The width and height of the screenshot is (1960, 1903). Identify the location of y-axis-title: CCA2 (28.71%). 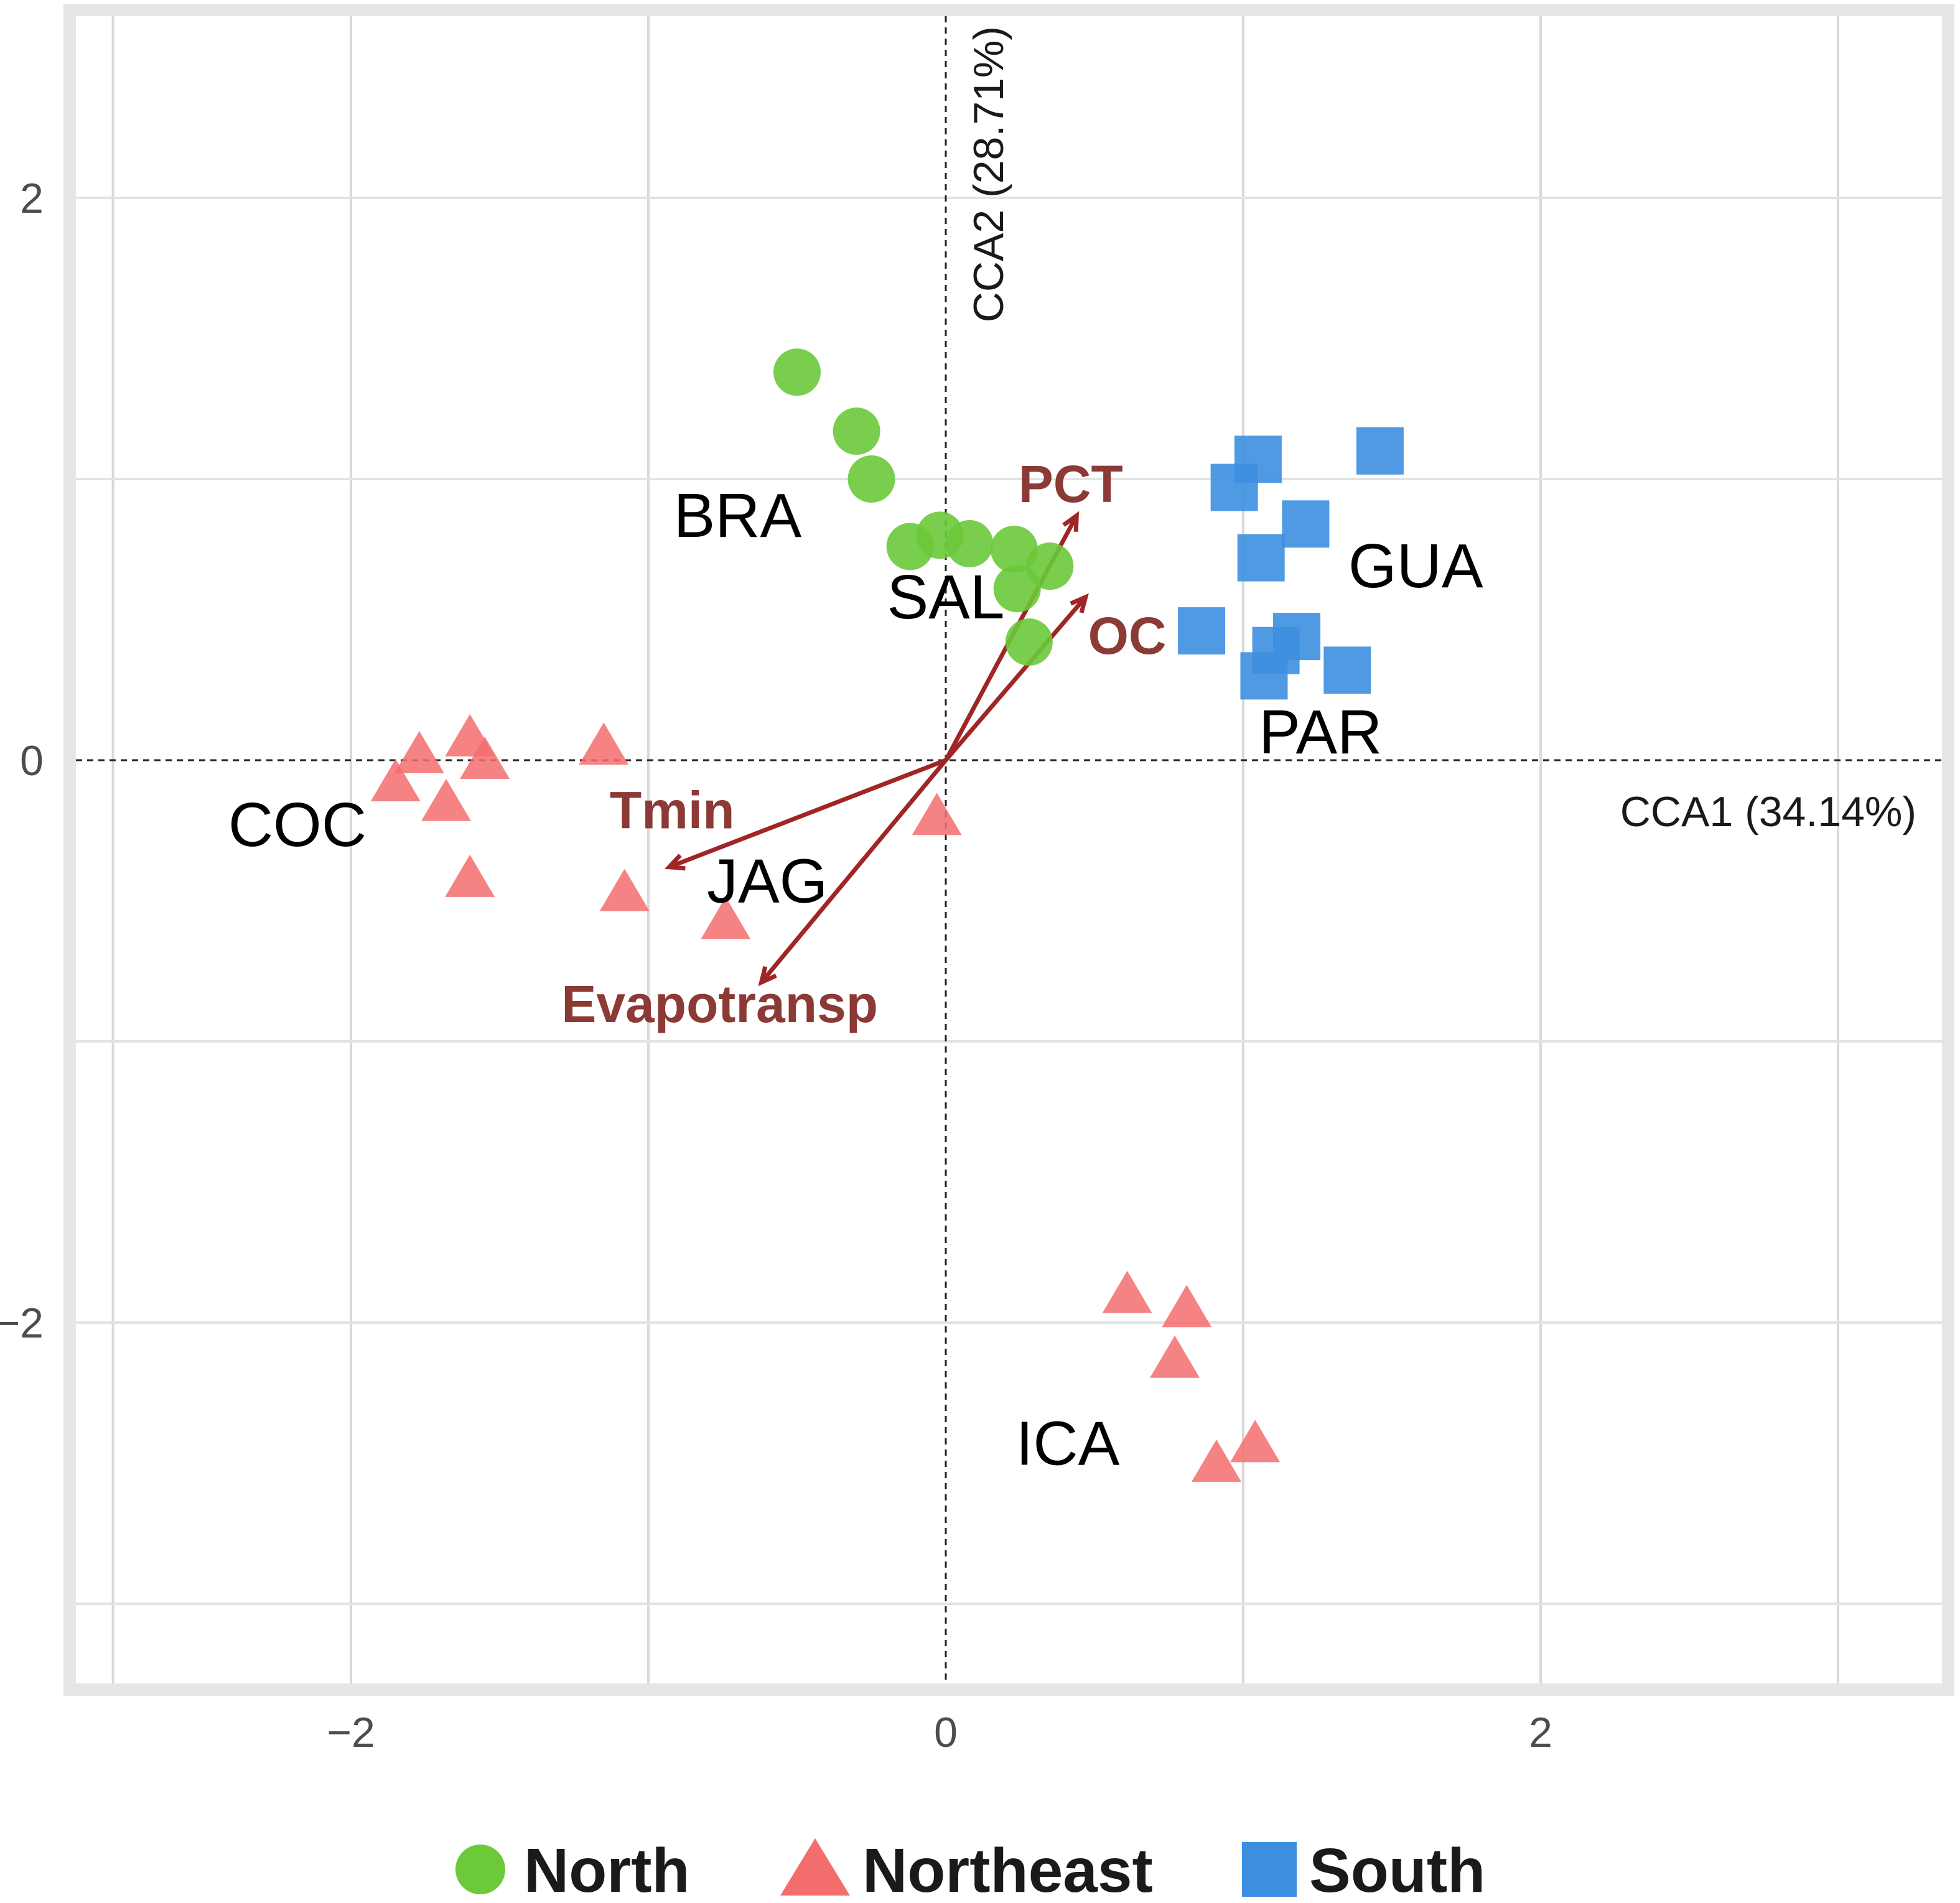
(989, 174).